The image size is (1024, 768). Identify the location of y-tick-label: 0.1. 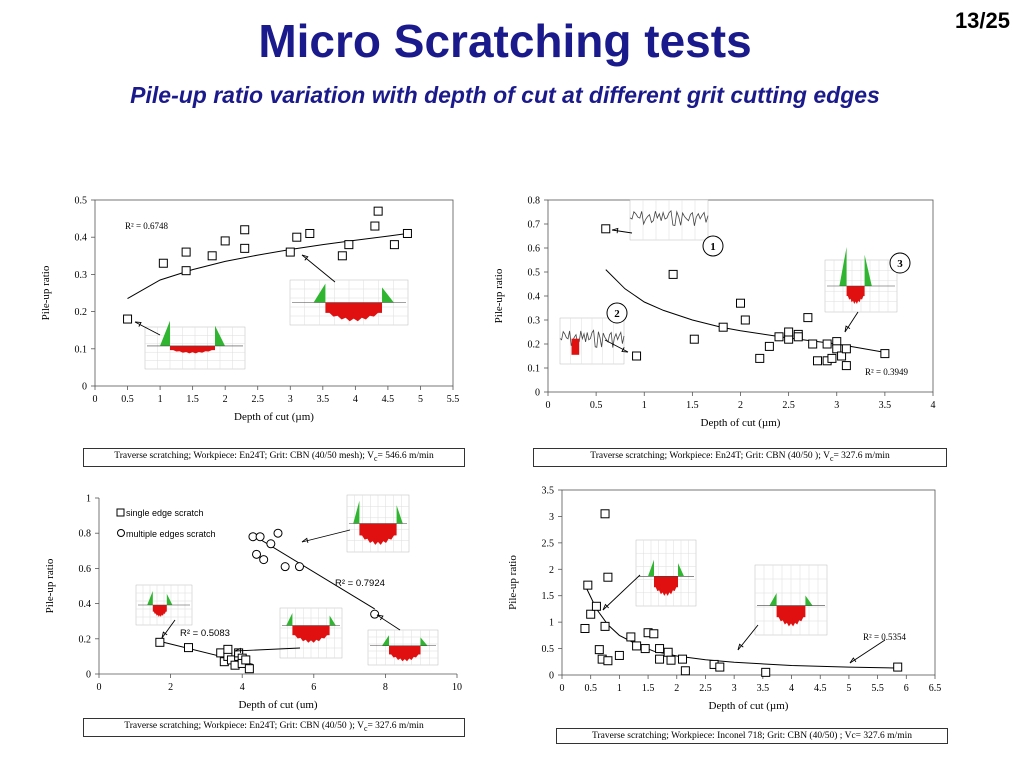
(81, 349).